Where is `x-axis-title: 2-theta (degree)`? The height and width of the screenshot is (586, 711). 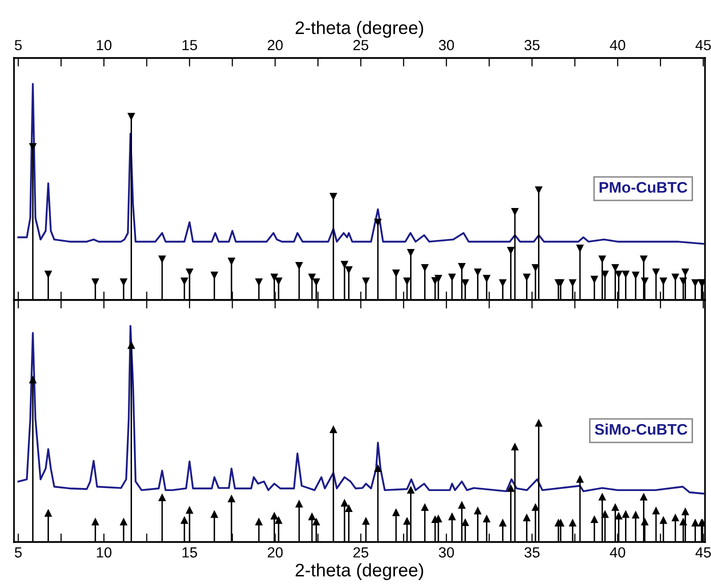 x-axis-title: 2-theta (degree) is located at coordinates (360, 571).